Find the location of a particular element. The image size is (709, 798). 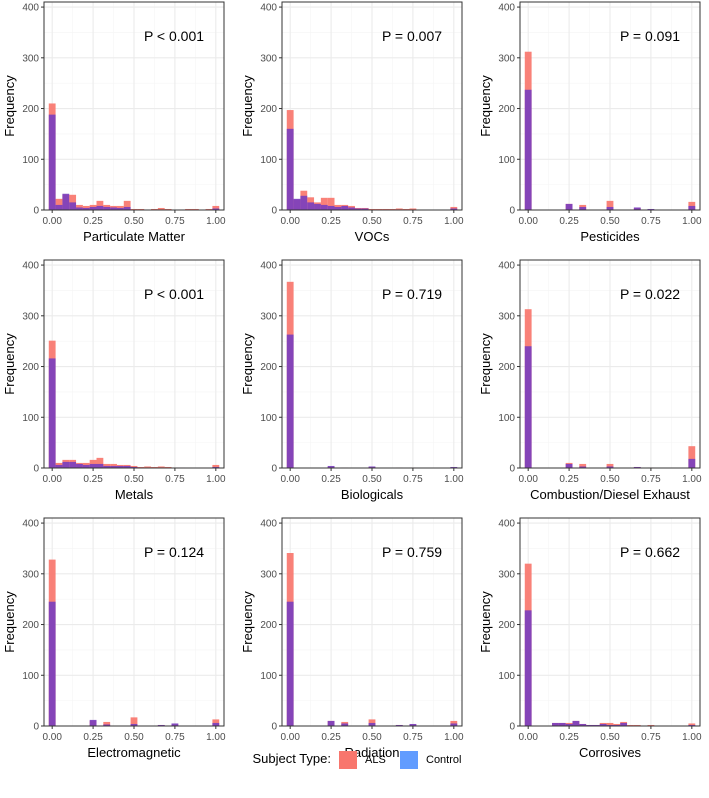

x-tick-label: 0.00 is located at coordinates (290, 737).